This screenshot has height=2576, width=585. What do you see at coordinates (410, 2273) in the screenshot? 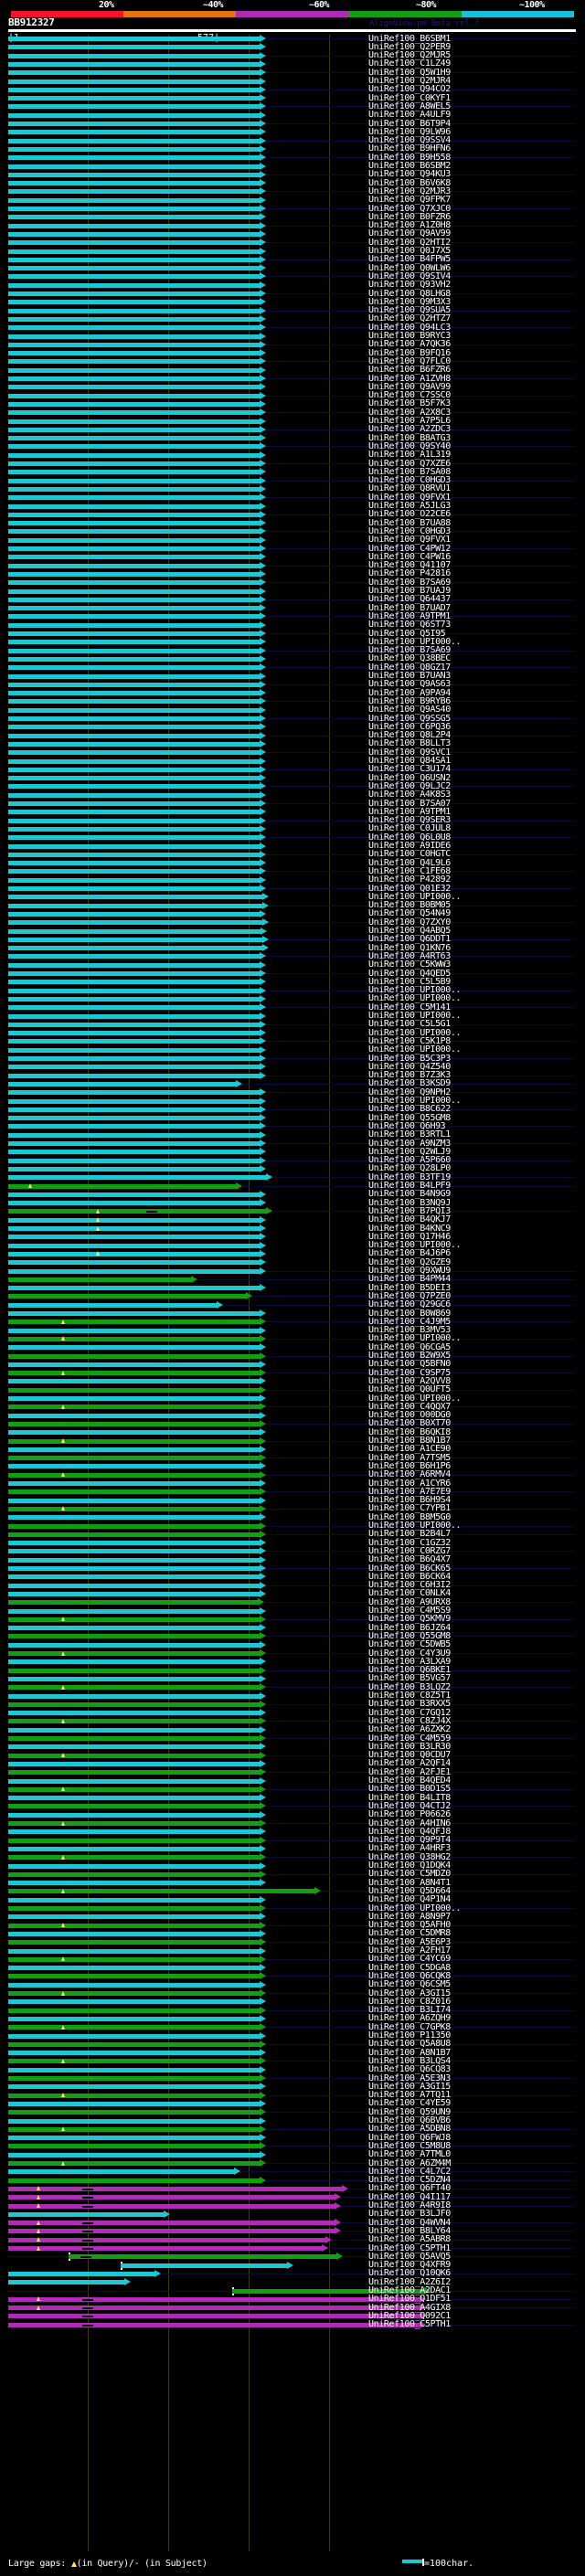
I see `hit-label: UniRef100_Q10QK6` at bounding box center [410, 2273].